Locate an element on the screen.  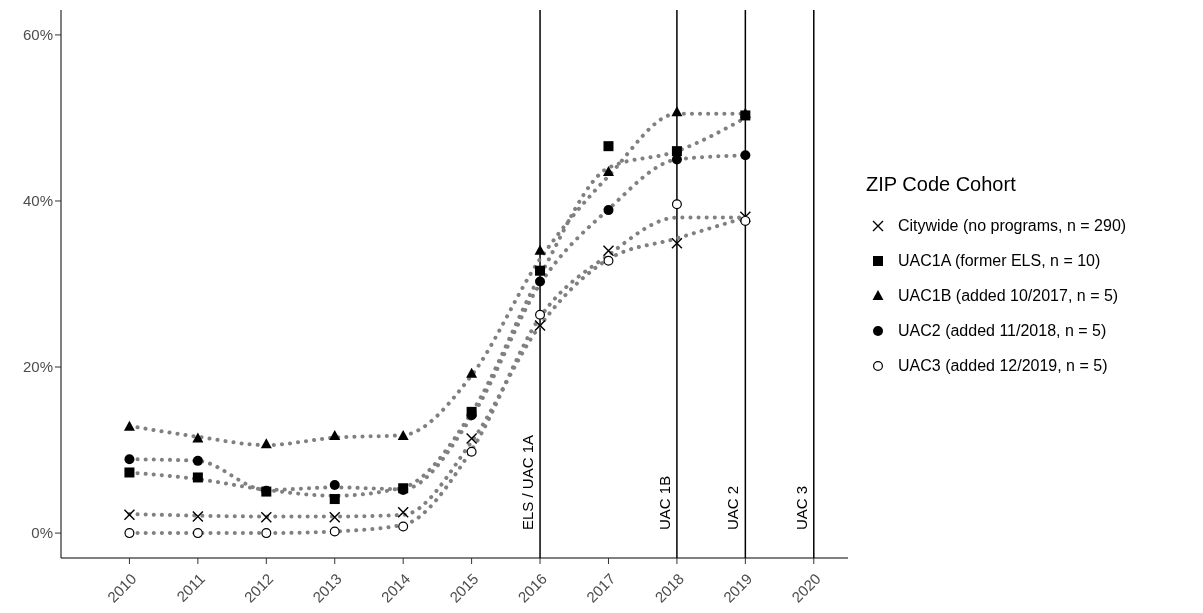
y-tick-label: 40% is located at coordinates (37, 201).